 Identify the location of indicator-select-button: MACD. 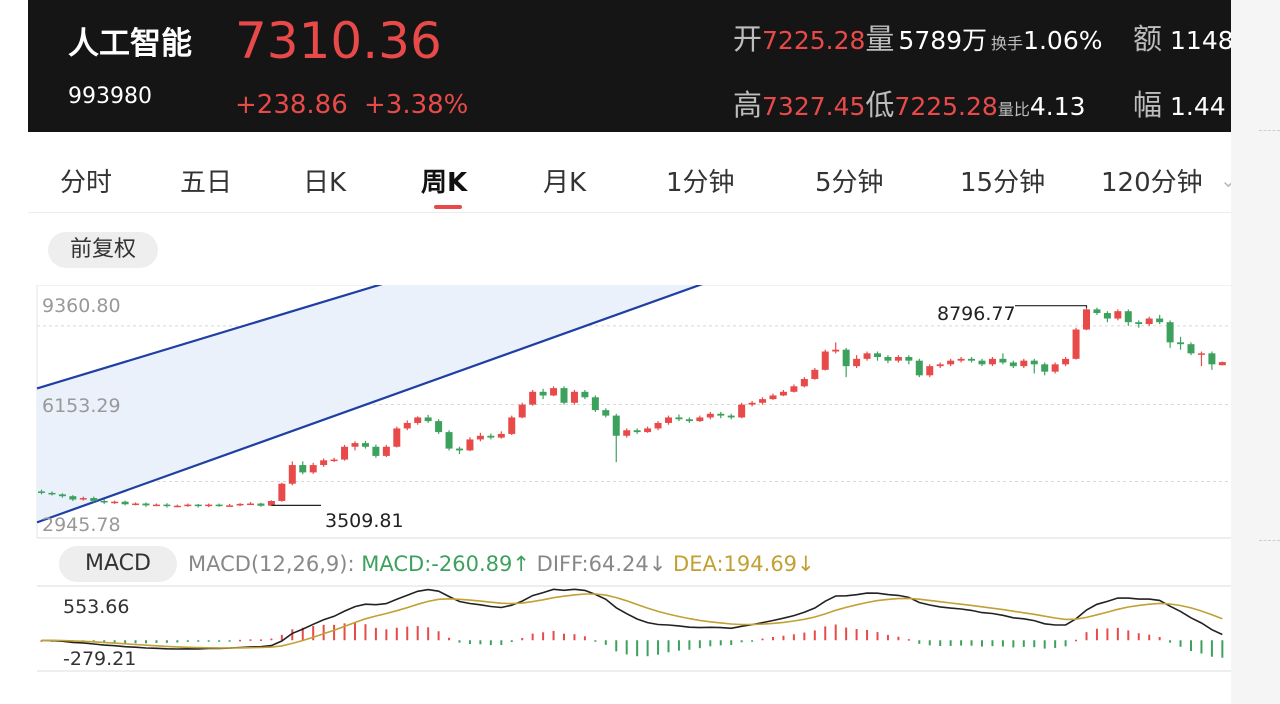
(118, 564).